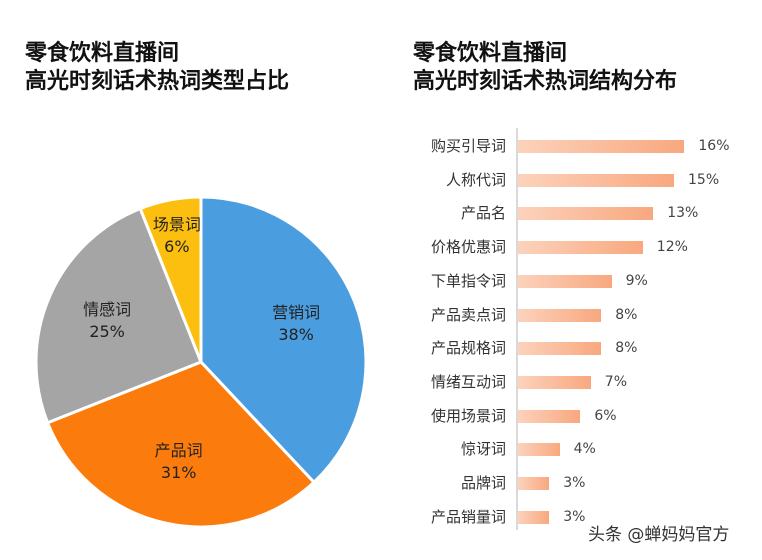 Image resolution: width=762 pixels, height=560 pixels. Describe the element at coordinates (381, 213) in the screenshot. I see `bar-row: 产品名 13%` at that location.